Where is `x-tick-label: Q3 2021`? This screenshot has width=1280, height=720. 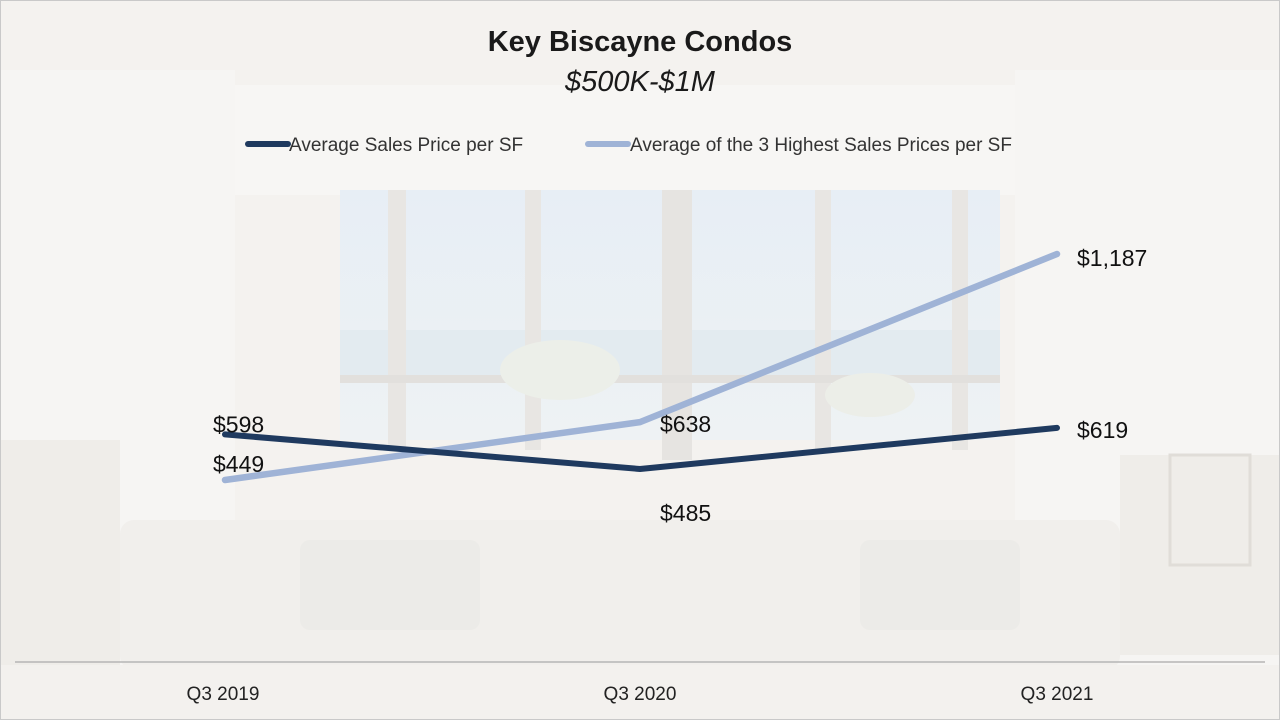 x-tick-label: Q3 2021 is located at coordinates (1057, 694).